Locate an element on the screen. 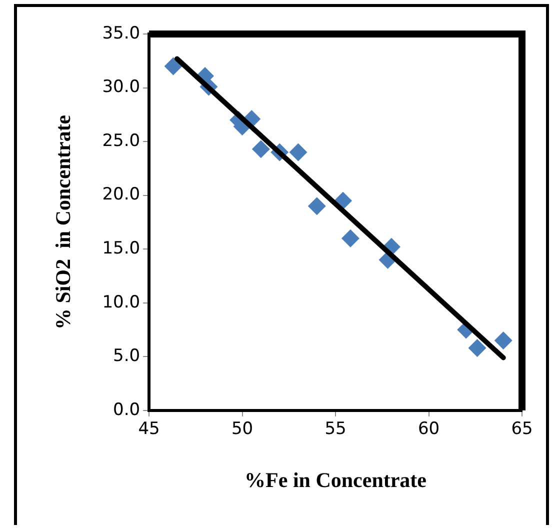 The width and height of the screenshot is (558, 528). x-tick-label: 45 is located at coordinates (149, 429).